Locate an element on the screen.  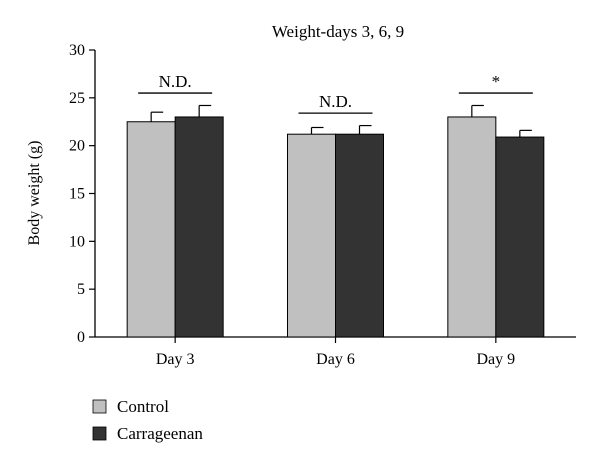
significance-label: * is located at coordinates (496, 81).